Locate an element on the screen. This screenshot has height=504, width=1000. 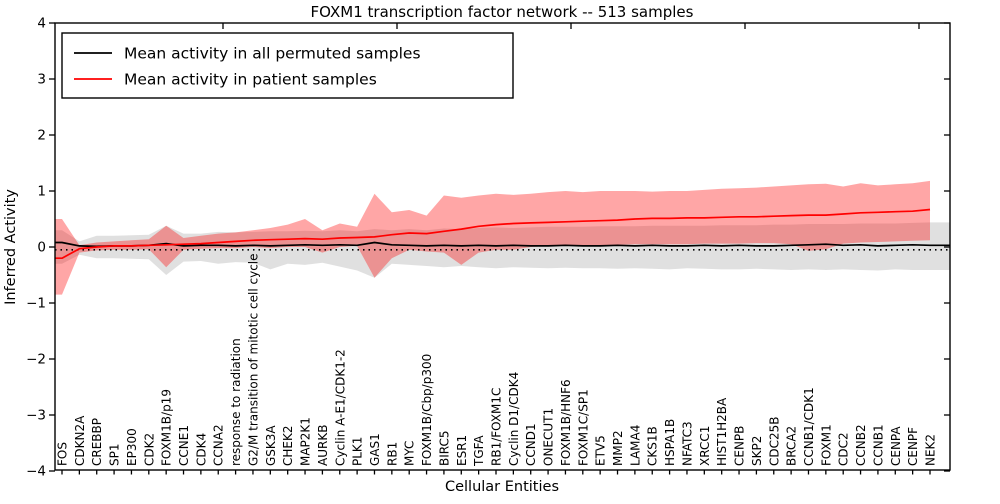
x-tick-label: FOXM1C/SP1 is located at coordinates (583, 427).